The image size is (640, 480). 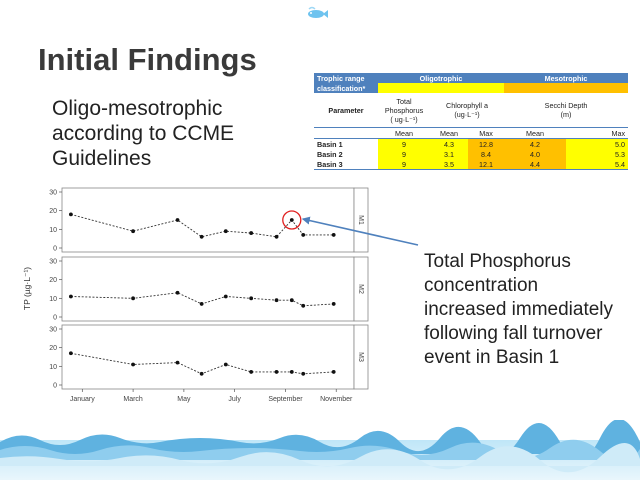 I want to click on table-class-row: classification*, so click(x=471, y=88).